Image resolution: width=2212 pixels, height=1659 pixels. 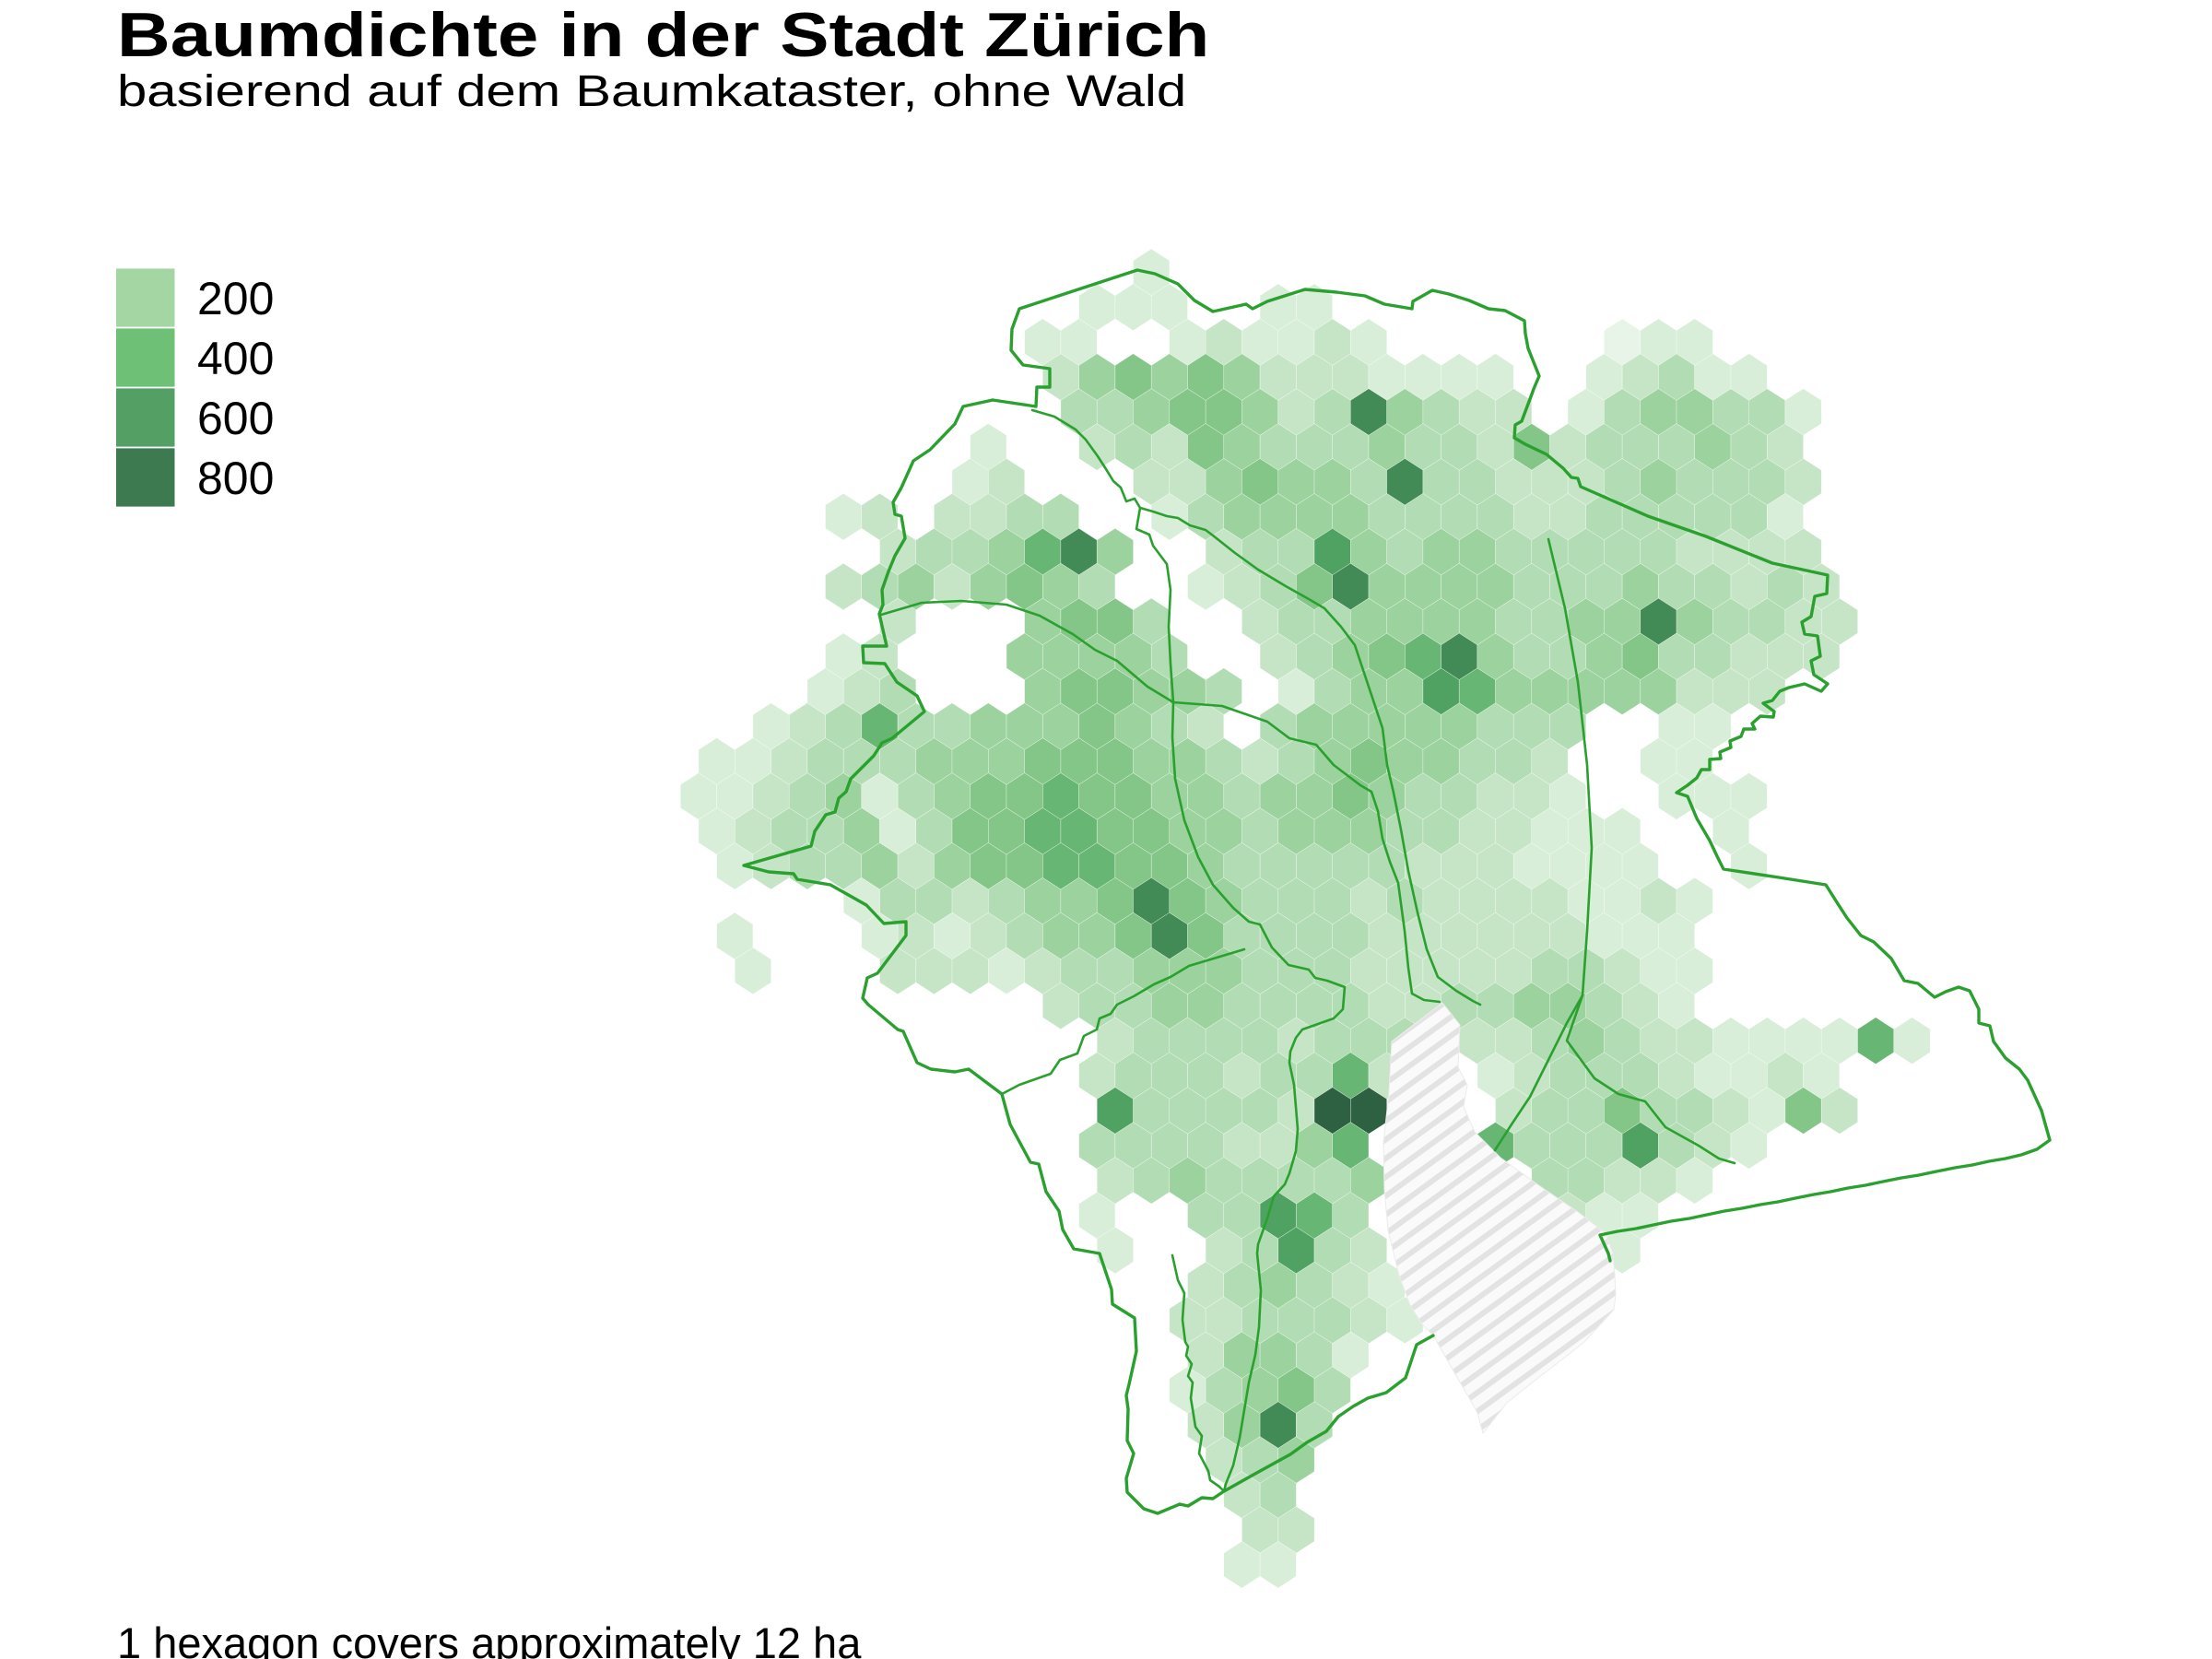 I want to click on svg-text: 600, so click(x=235, y=418).